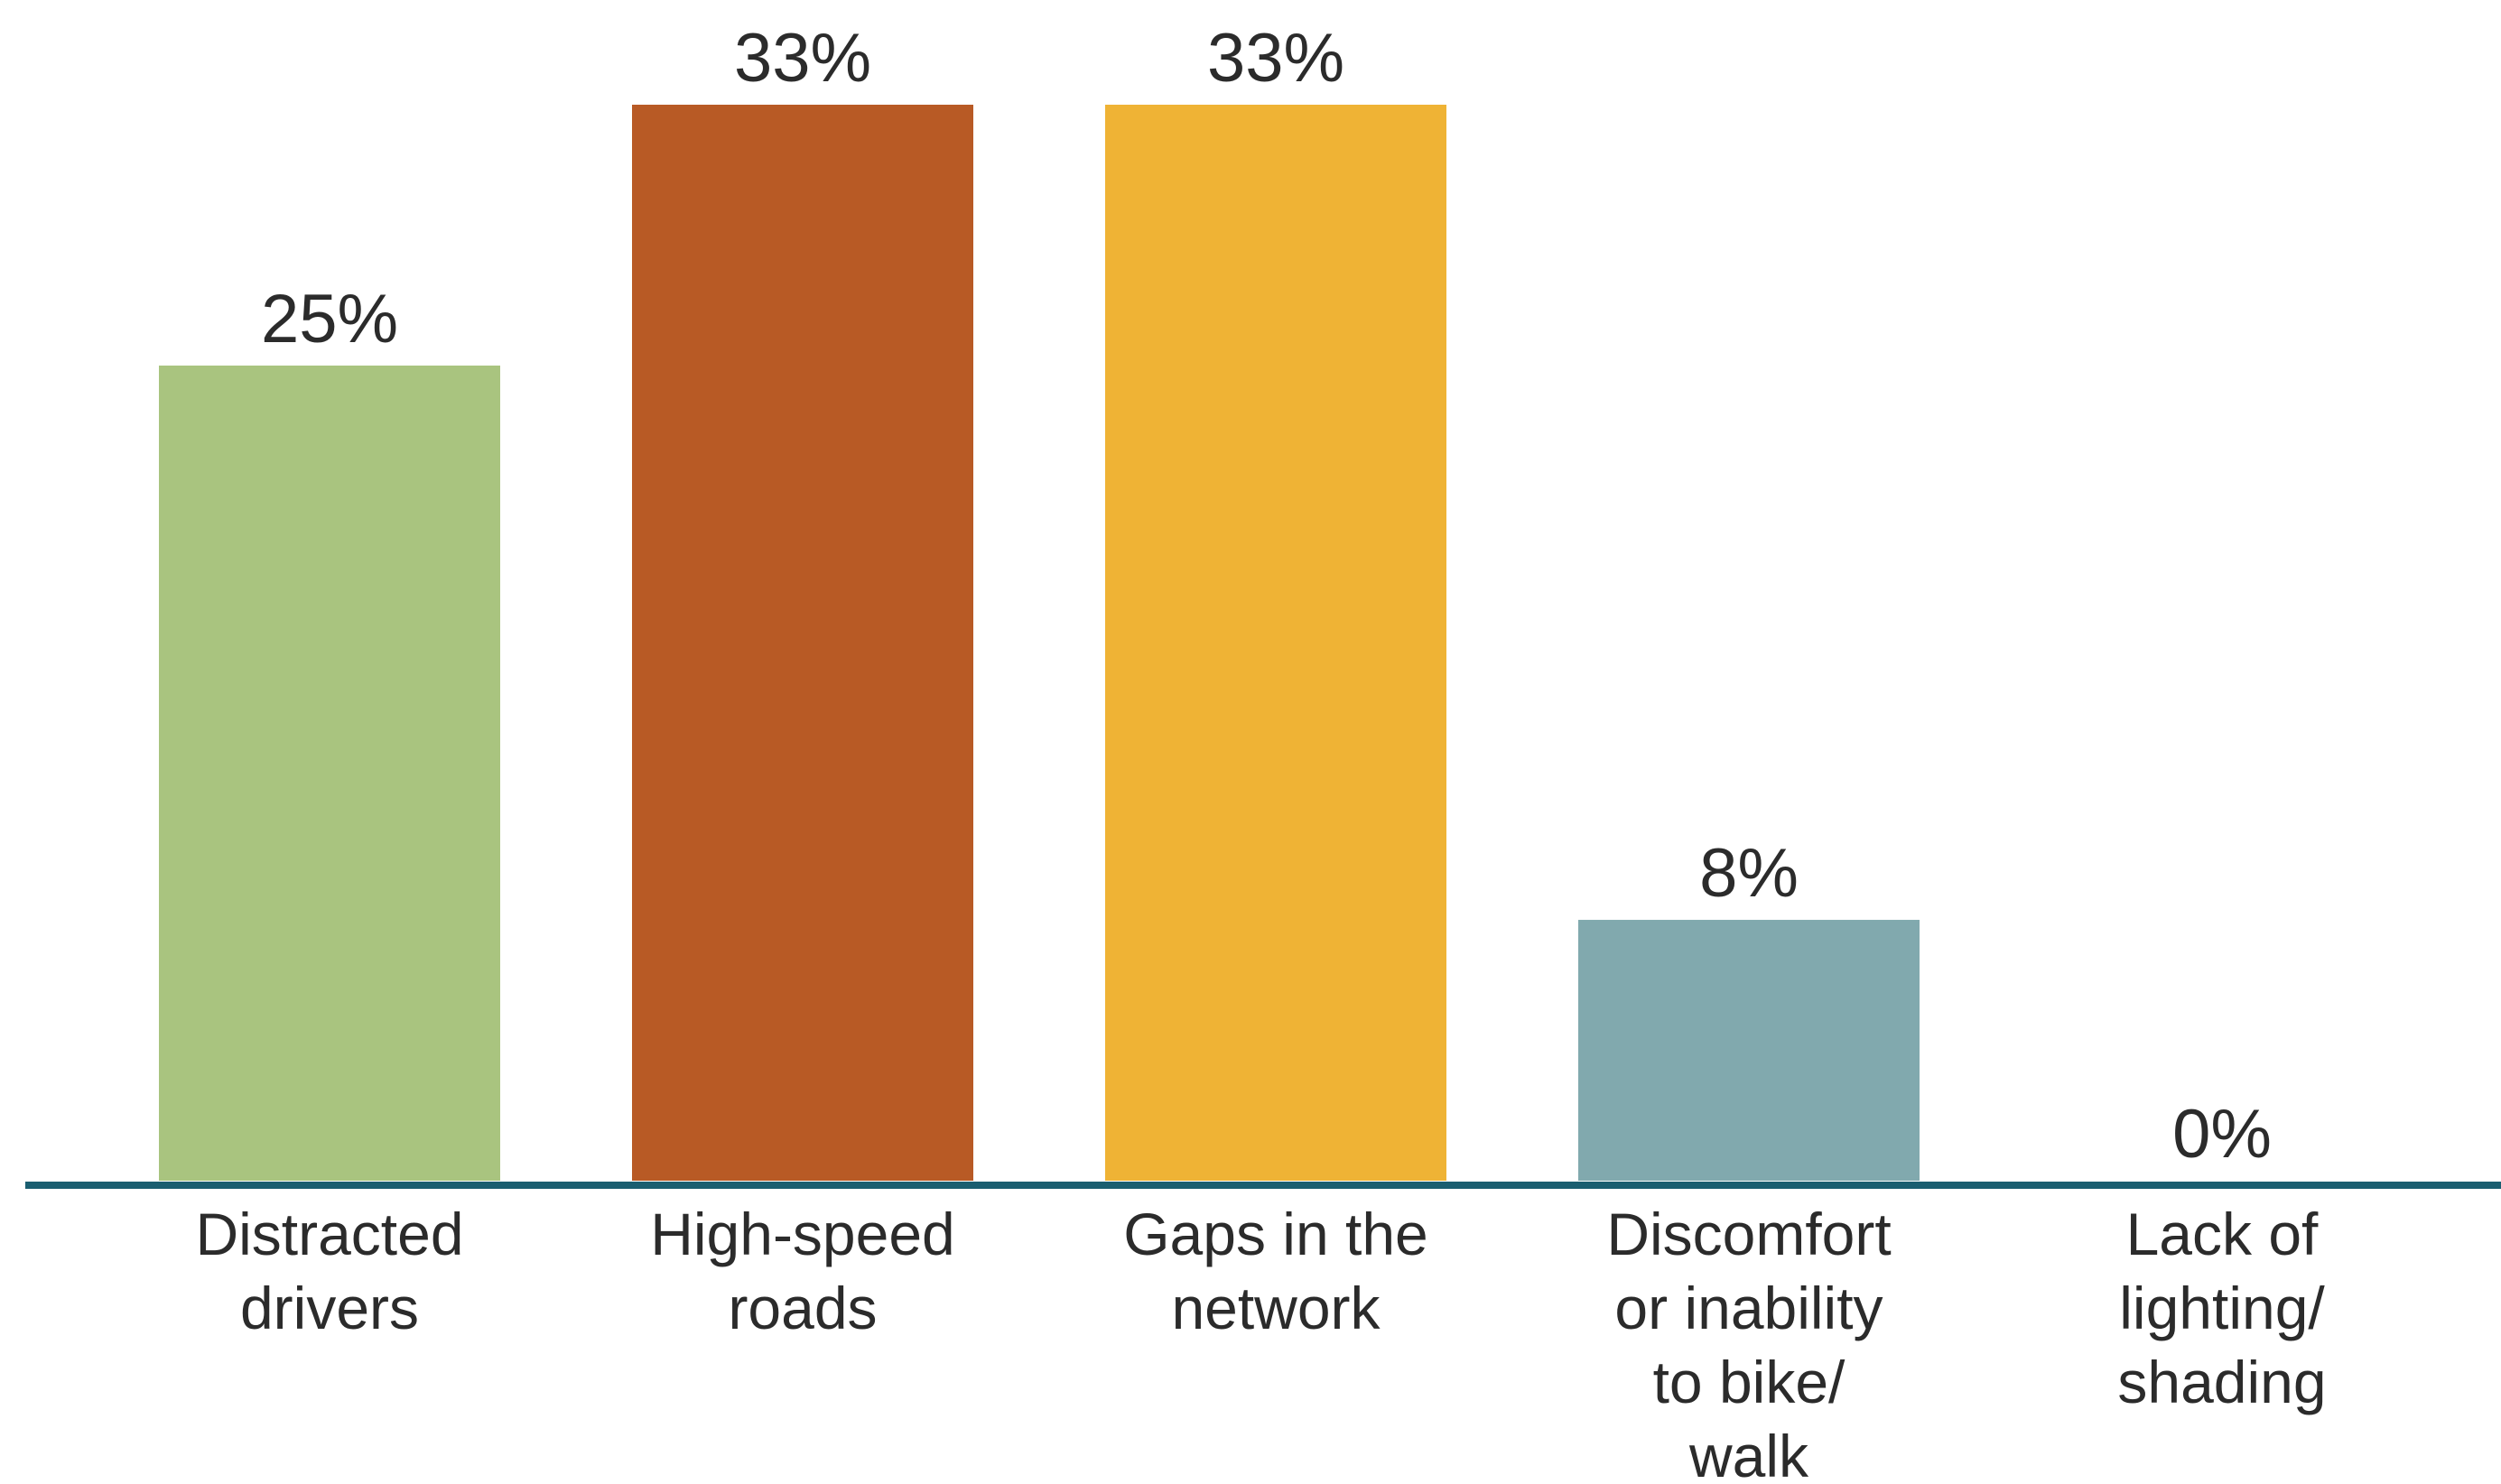  I want to click on value-label-3: 33%, so click(1275, 59).